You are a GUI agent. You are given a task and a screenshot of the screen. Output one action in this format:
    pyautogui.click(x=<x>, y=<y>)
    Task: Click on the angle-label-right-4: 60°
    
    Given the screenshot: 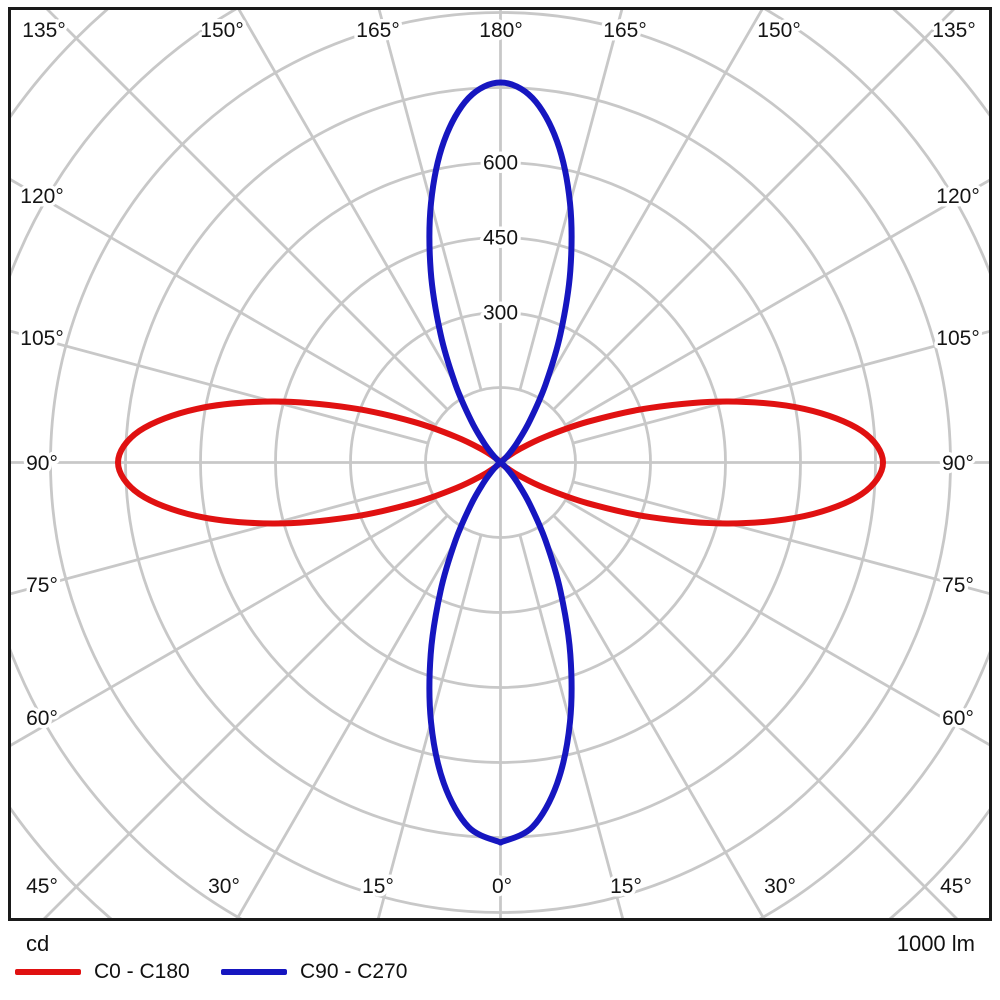 What is the action you would take?
    pyautogui.click(x=958, y=718)
    